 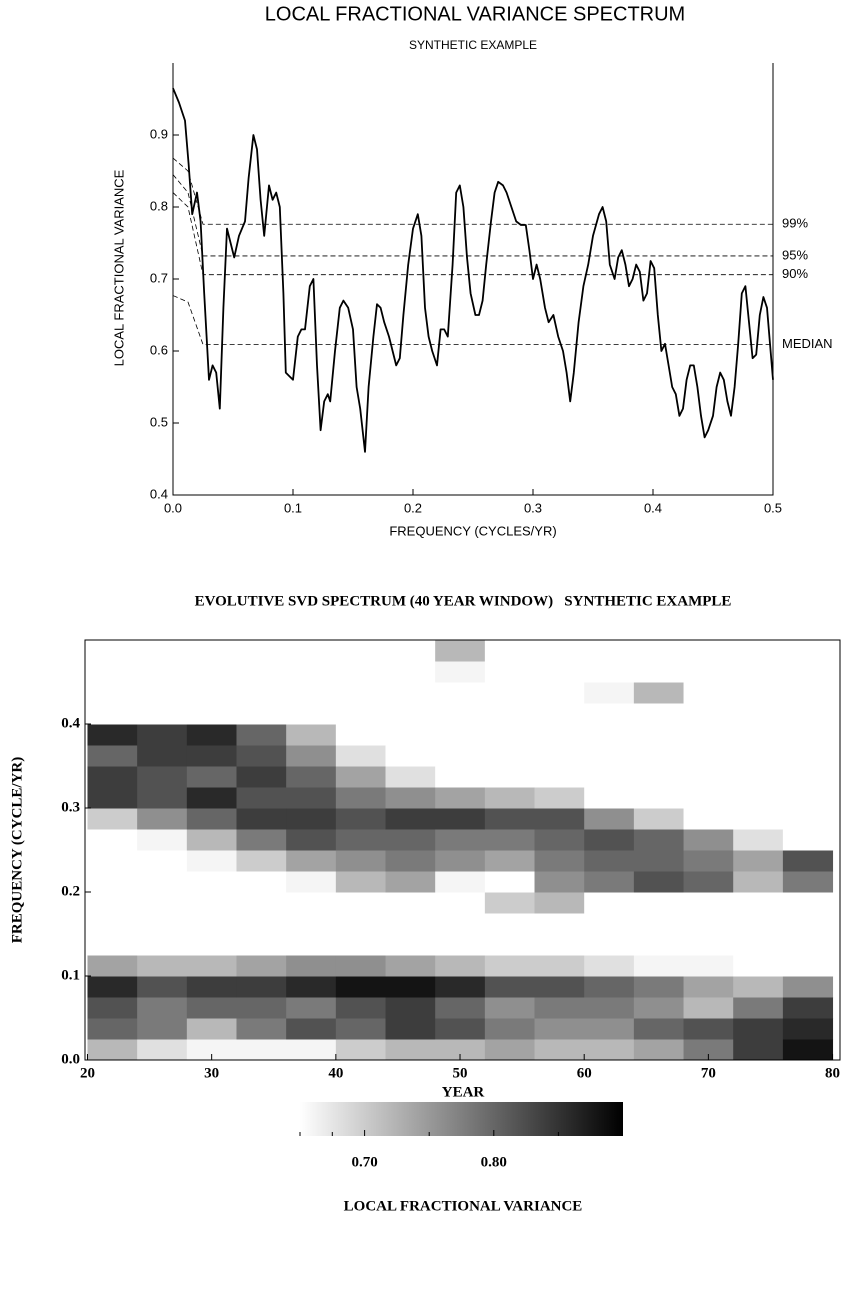 What do you see at coordinates (70, 891) in the screenshot?
I see `y-tick-label: 0.2` at bounding box center [70, 891].